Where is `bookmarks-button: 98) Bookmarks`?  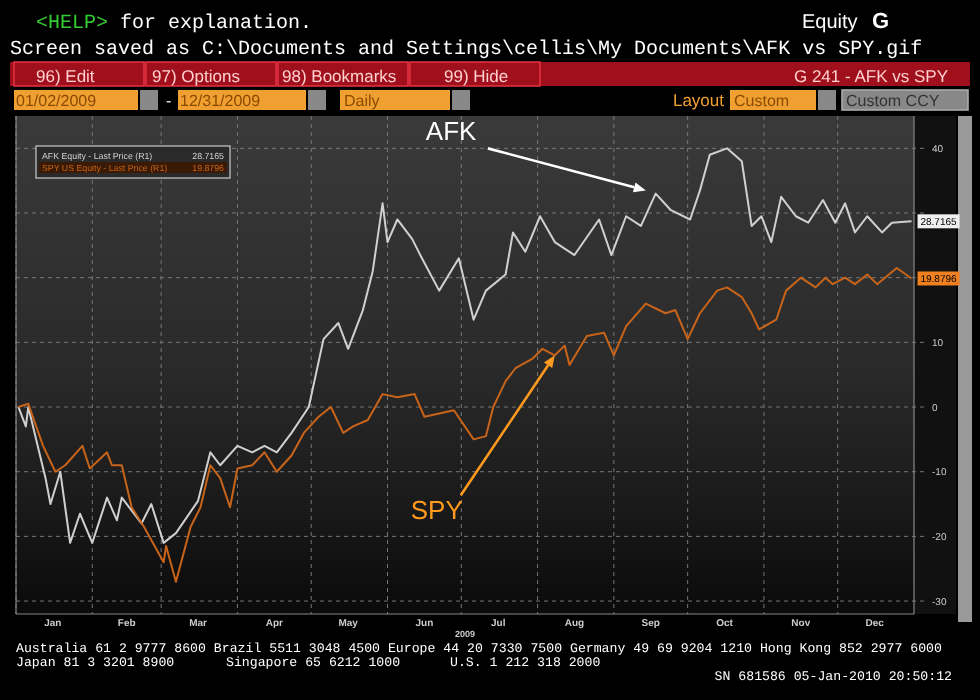 bookmarks-button: 98) Bookmarks is located at coordinates (343, 74).